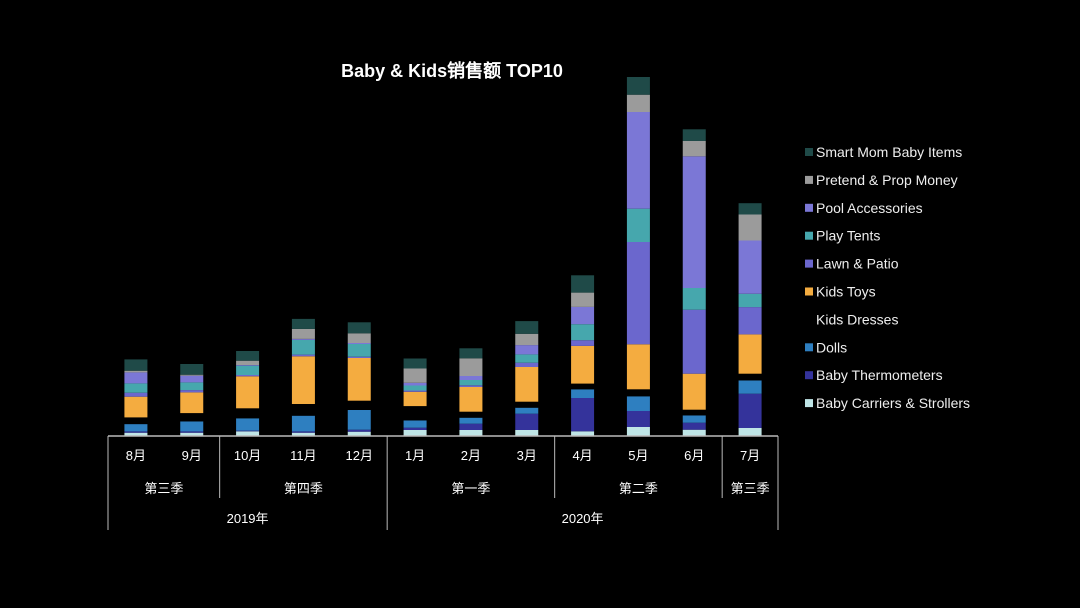  I want to click on year-label: 2020年, so click(583, 518).